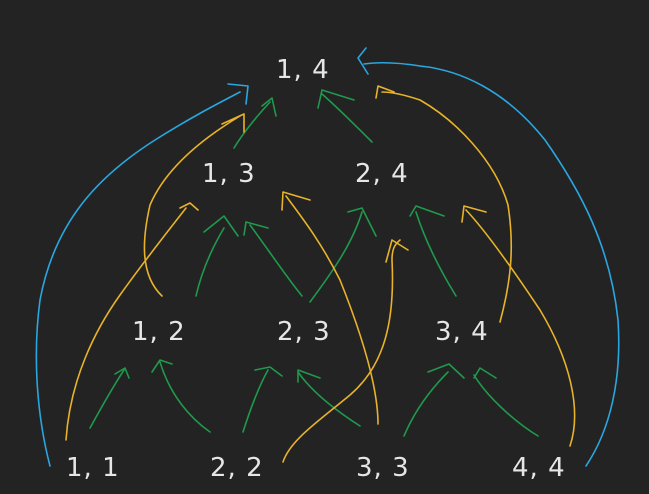 The height and width of the screenshot is (494, 649). Describe the element at coordinates (93, 468) in the screenshot. I see `node-1-1: 1, 1` at that location.